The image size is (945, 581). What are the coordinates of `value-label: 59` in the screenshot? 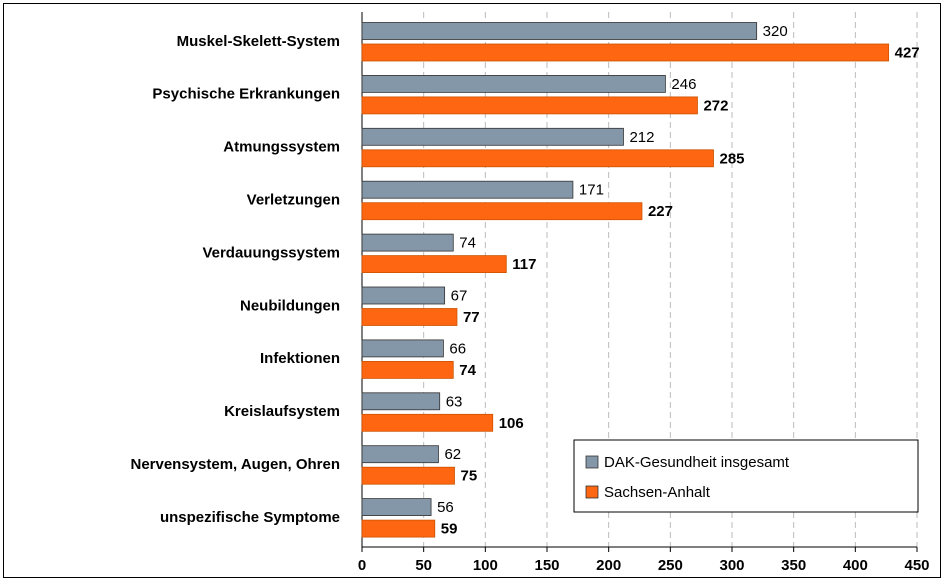 It's located at (449, 529).